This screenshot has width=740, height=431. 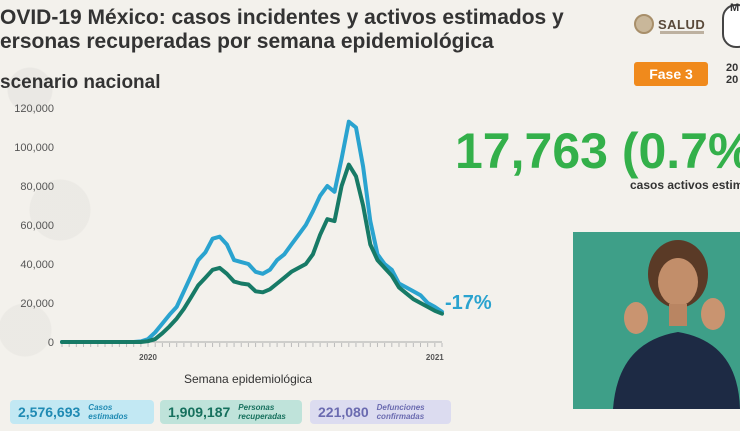 I want to click on page-subtitle: scenario nacional, so click(x=80, y=82).